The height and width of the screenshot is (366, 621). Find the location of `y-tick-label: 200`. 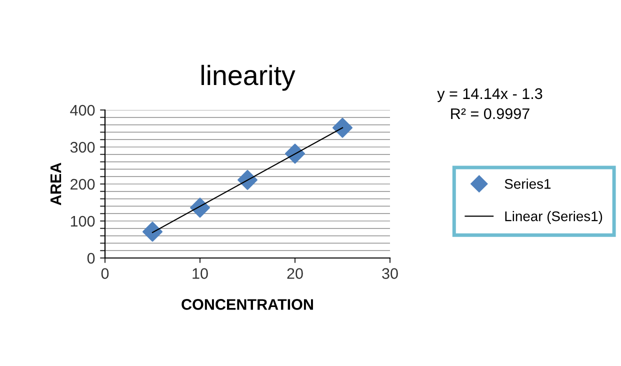

y-tick-label: 200 is located at coordinates (82, 184).